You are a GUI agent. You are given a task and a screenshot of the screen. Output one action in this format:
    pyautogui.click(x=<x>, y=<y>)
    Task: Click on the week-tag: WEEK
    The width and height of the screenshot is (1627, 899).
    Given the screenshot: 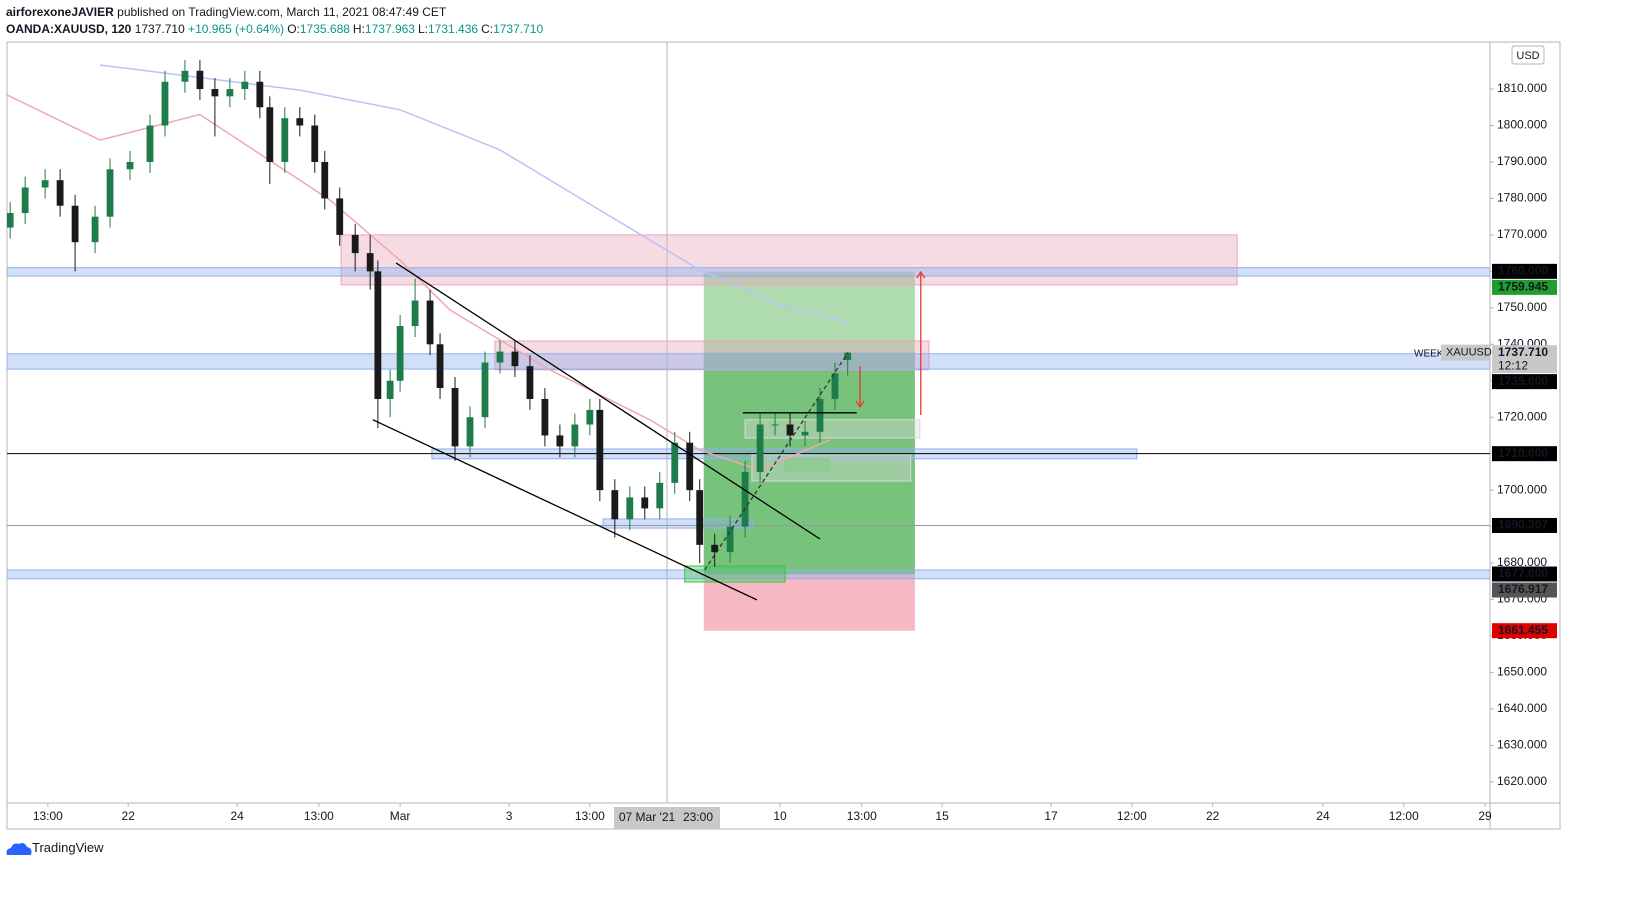 What is the action you would take?
    pyautogui.click(x=1429, y=353)
    